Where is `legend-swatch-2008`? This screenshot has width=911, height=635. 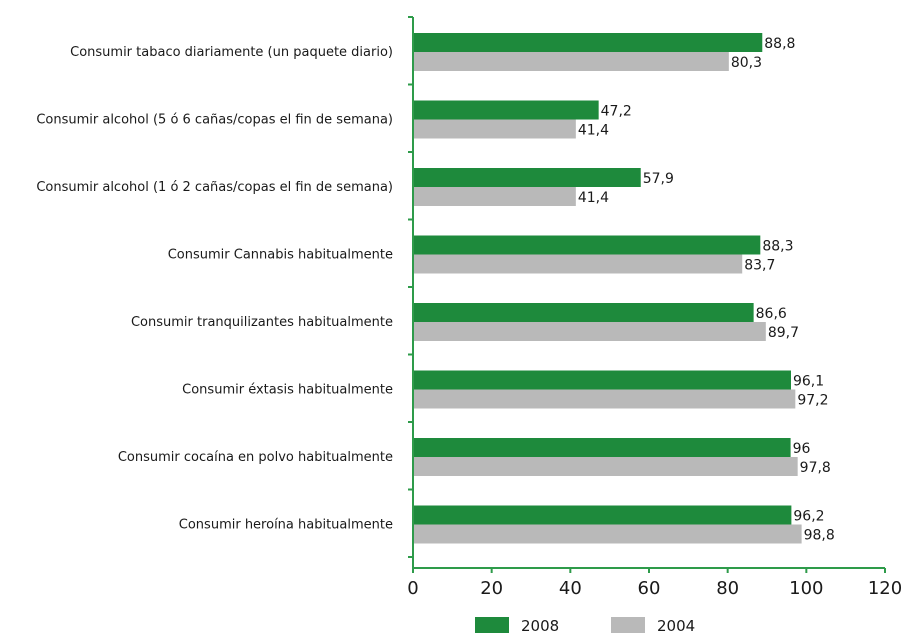 legend-swatch-2008 is located at coordinates (492, 625).